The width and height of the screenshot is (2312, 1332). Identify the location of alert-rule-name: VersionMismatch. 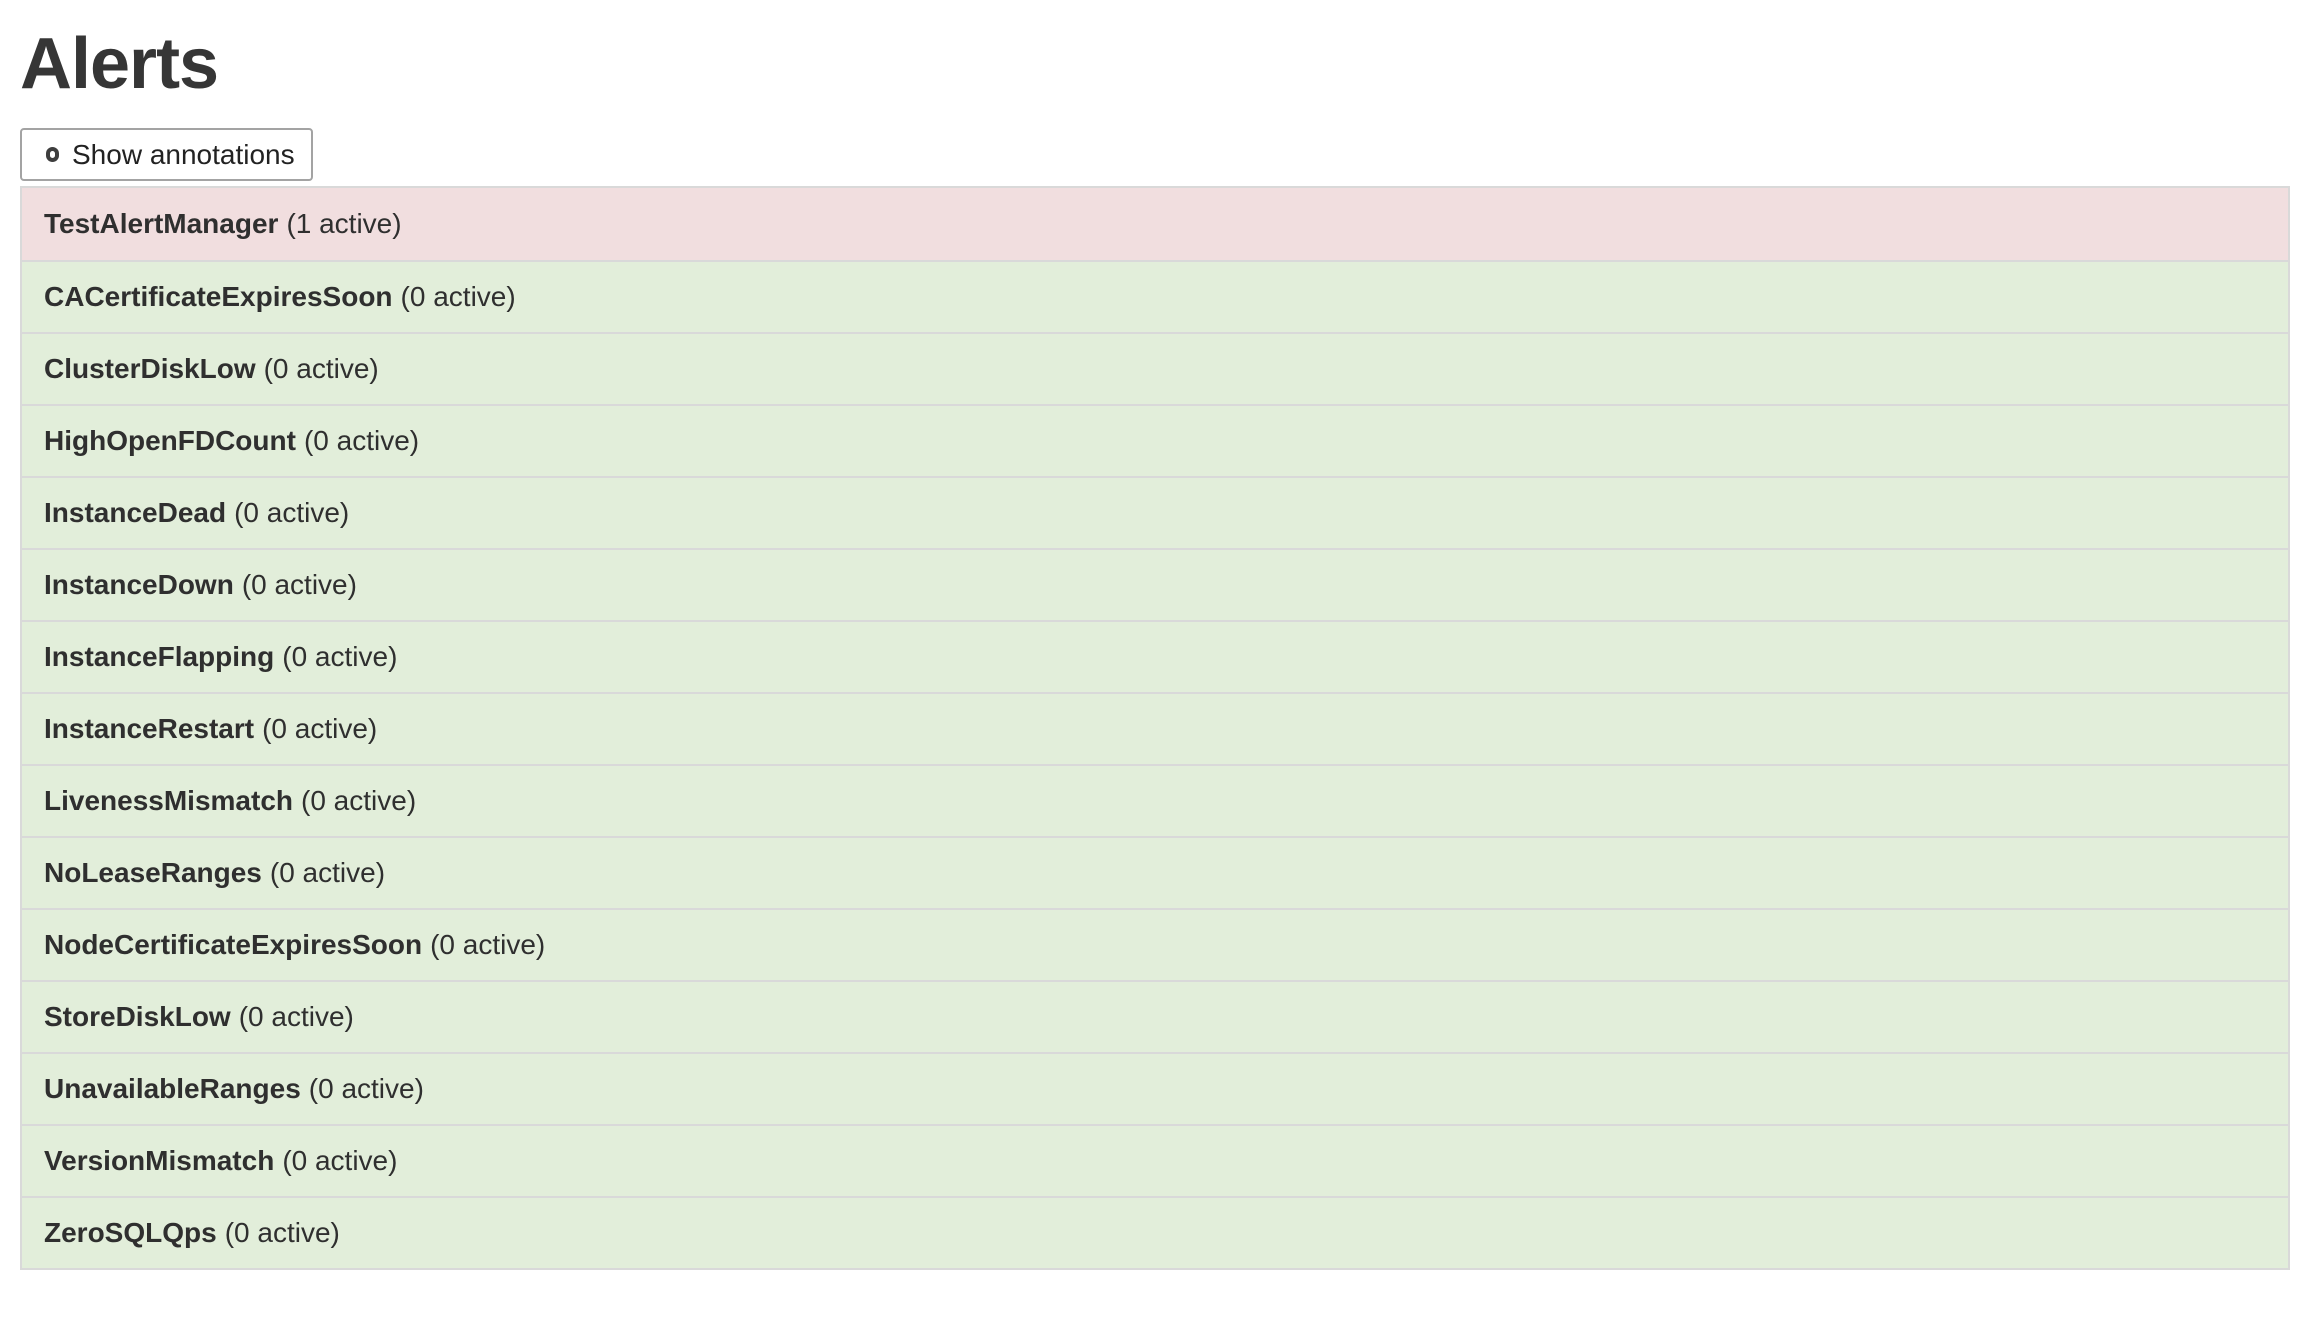
(159, 1161).